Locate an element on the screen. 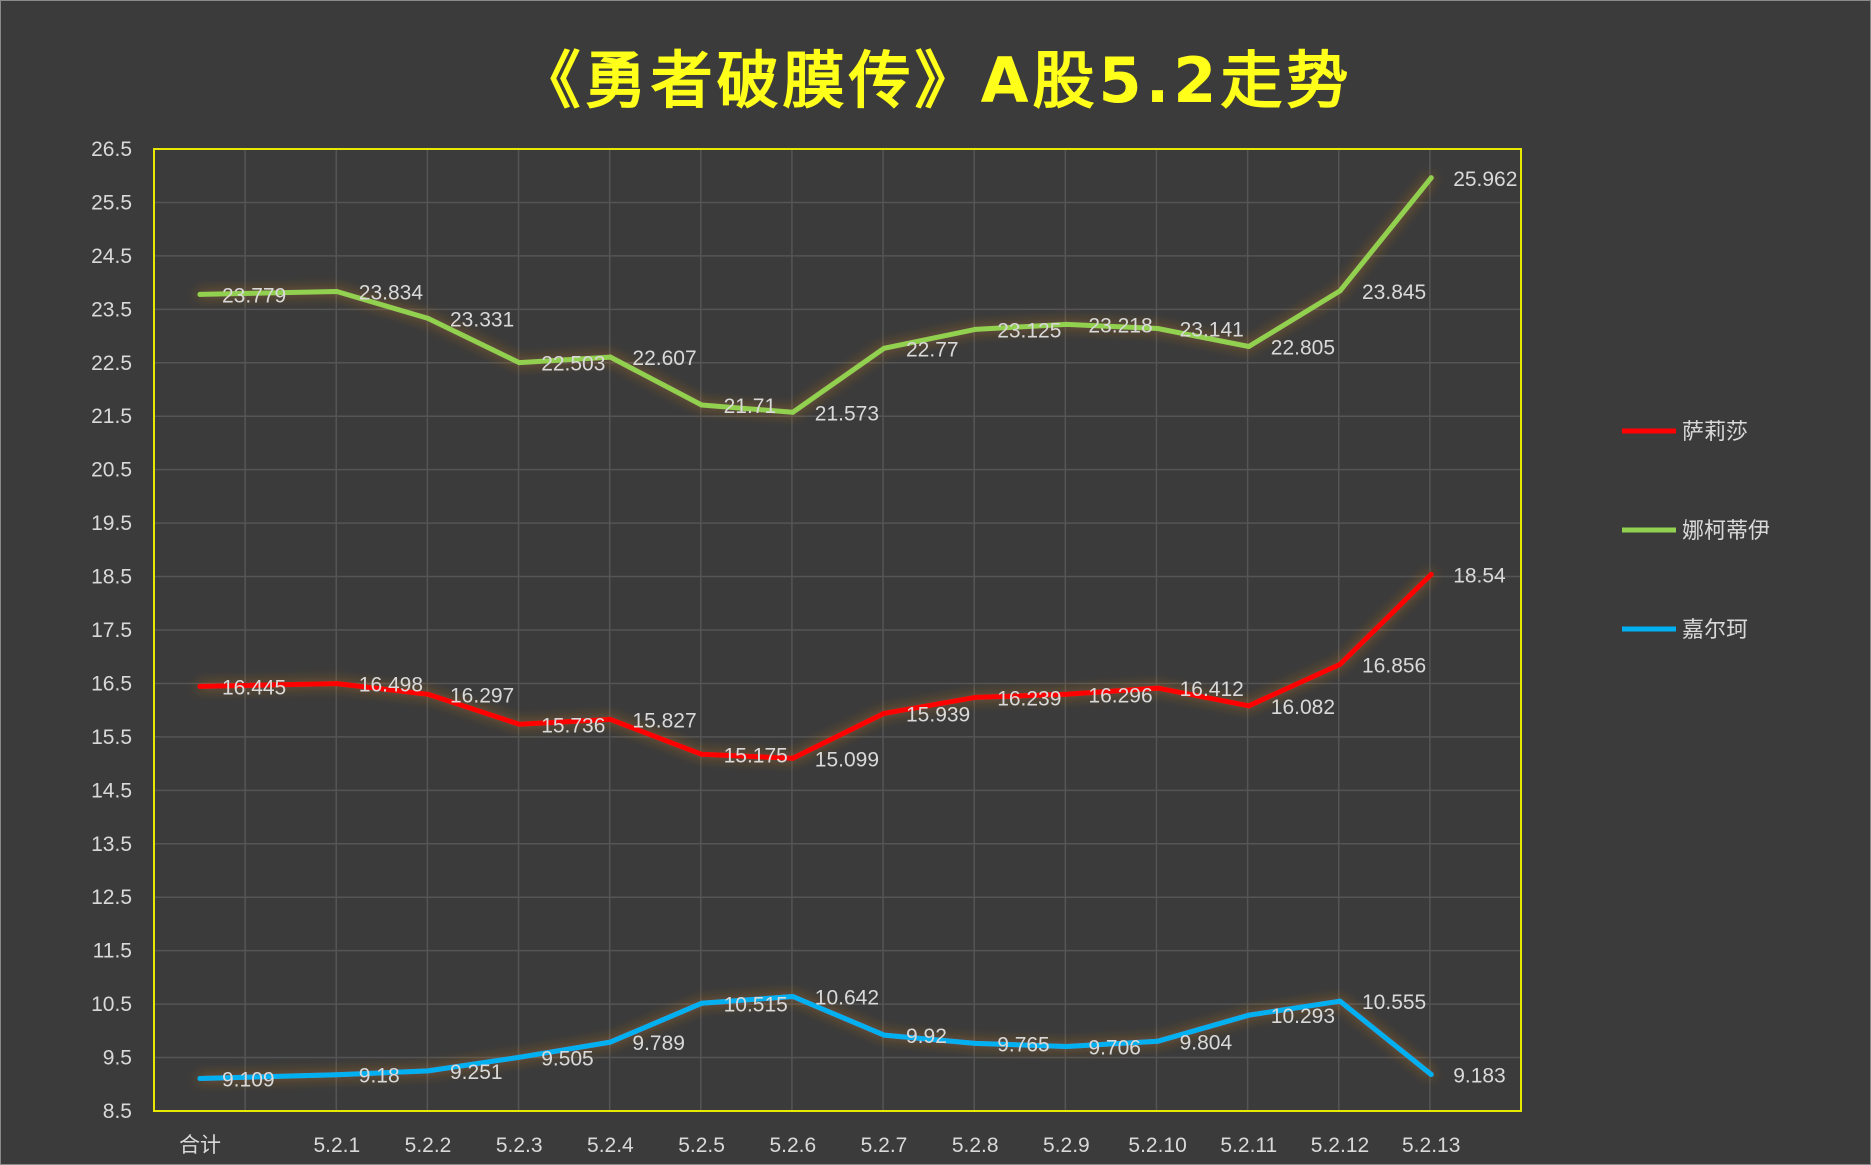  data-label: 16.412 is located at coordinates (1212, 689).